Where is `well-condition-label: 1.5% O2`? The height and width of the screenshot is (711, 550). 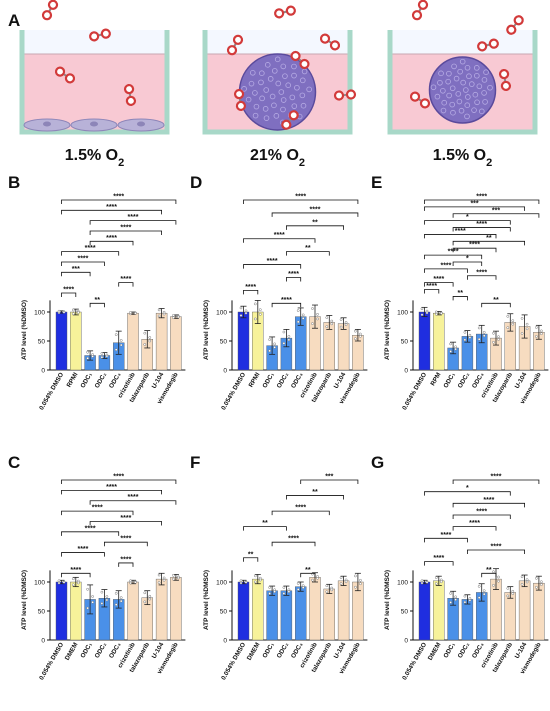
well-condition-label: 1.5% O2 is located at coordinates (462, 158).